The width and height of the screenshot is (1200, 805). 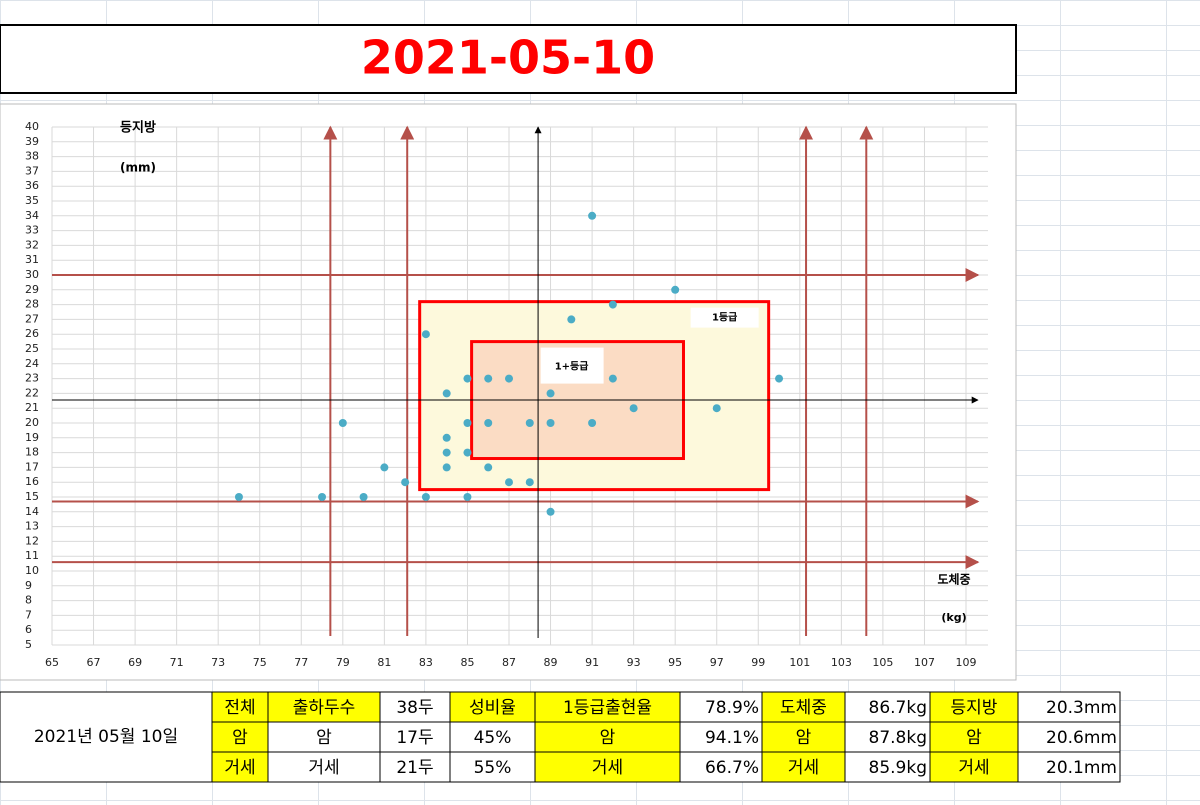 What do you see at coordinates (28, 614) in the screenshot?
I see `y-tick-label: 7` at bounding box center [28, 614].